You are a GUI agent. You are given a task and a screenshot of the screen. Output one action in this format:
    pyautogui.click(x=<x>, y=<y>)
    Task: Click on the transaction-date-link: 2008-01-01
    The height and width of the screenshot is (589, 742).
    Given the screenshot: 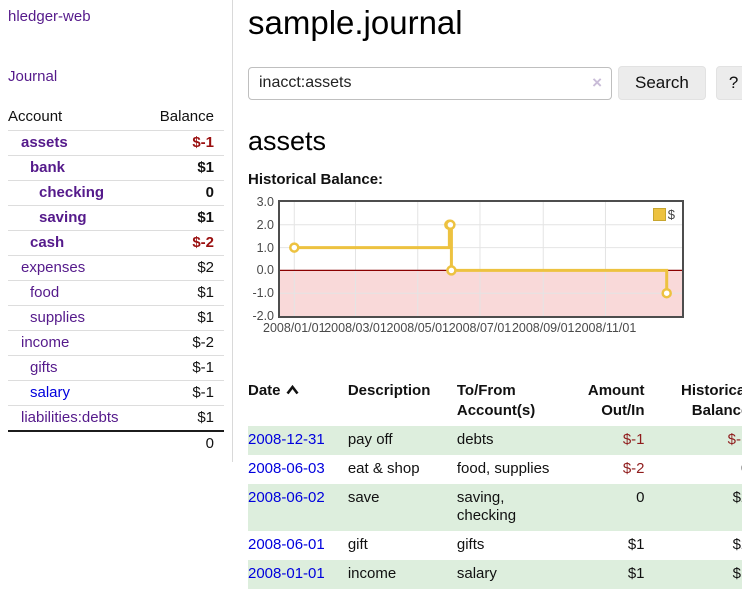 What is the action you would take?
    pyautogui.click(x=286, y=573)
    